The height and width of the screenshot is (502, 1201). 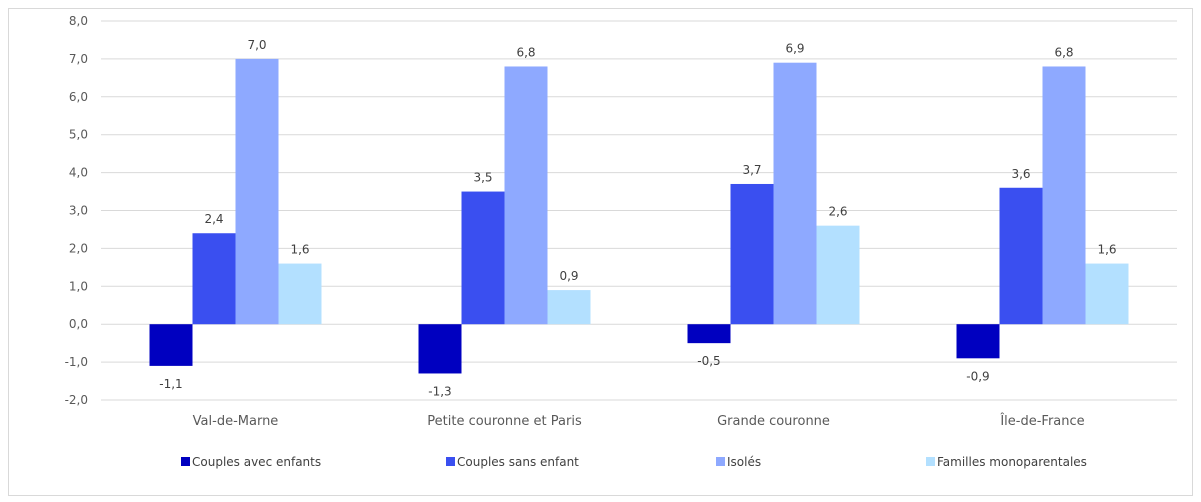 What do you see at coordinates (1020, 174) in the screenshot?
I see `data-label: 3,6` at bounding box center [1020, 174].